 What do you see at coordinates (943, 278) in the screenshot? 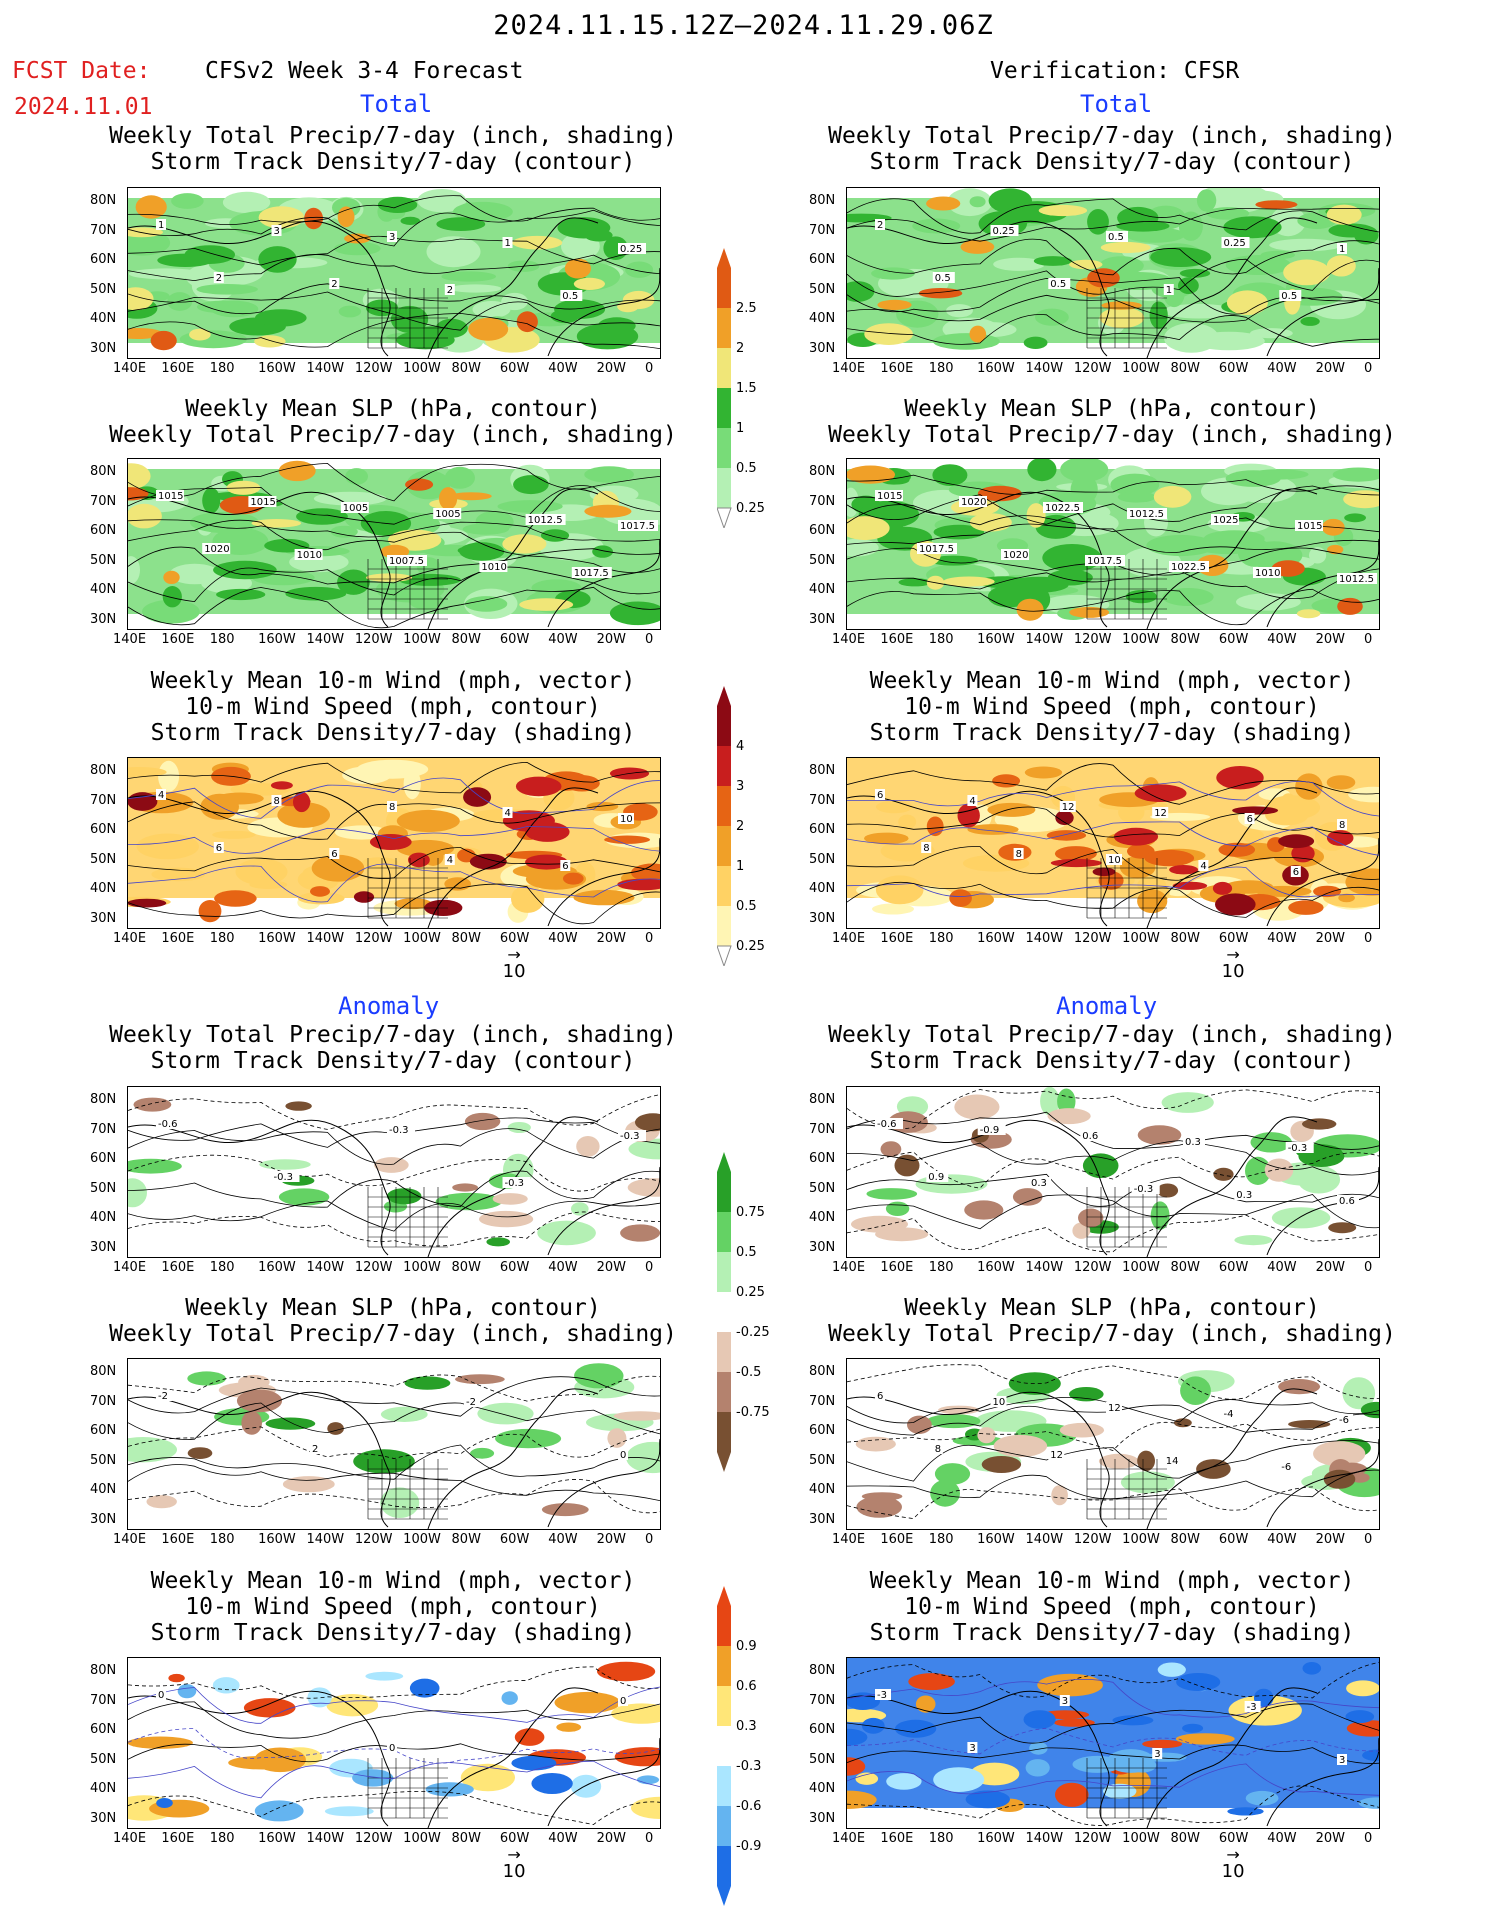
I see `contour-label: 0.5` at bounding box center [943, 278].